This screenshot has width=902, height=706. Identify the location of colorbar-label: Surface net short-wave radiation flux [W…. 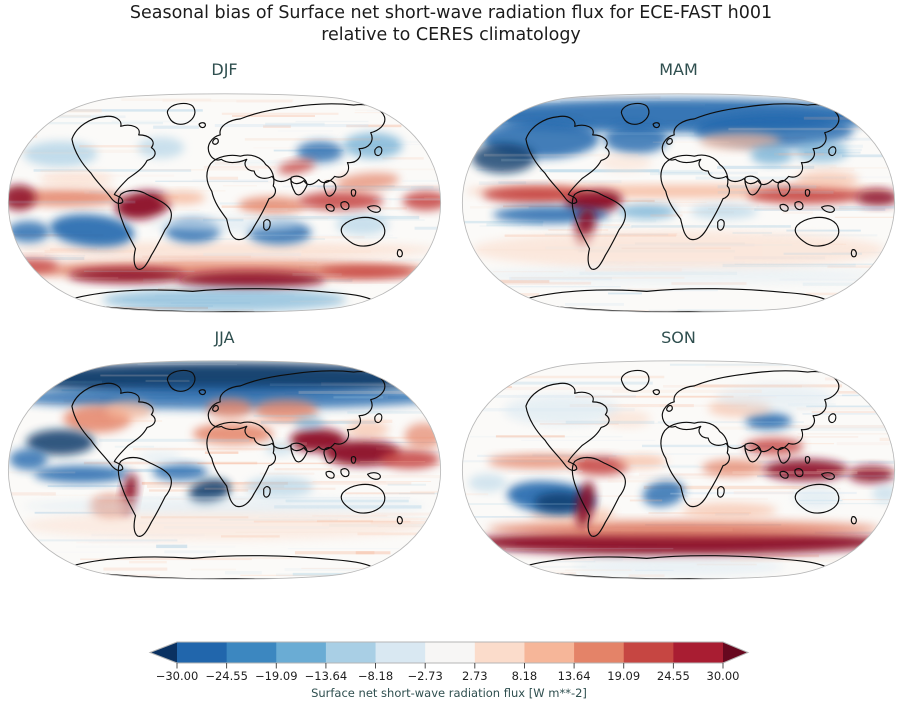
(449, 693).